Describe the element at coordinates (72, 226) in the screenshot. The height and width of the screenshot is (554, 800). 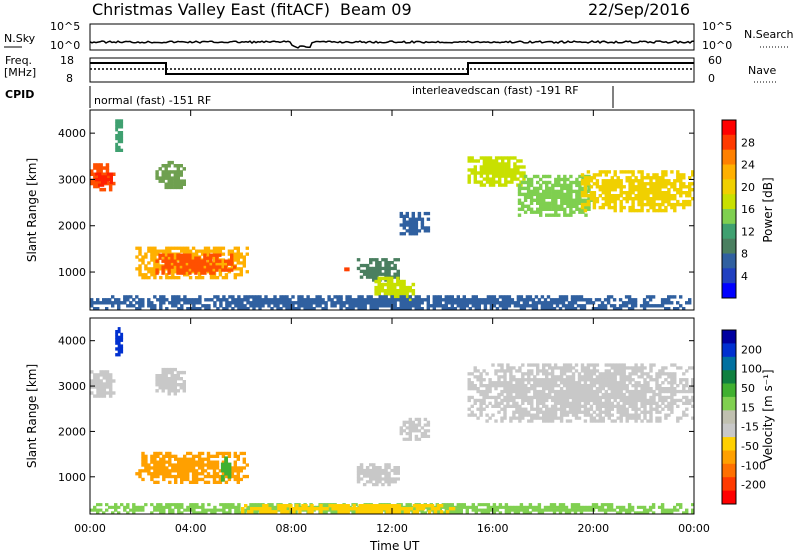
I see `power-ytick-label-2: 2000` at that location.